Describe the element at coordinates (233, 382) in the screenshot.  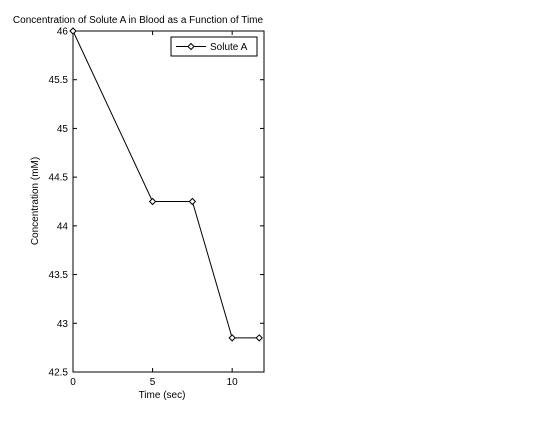
I see `x-tick-label: 10` at that location.